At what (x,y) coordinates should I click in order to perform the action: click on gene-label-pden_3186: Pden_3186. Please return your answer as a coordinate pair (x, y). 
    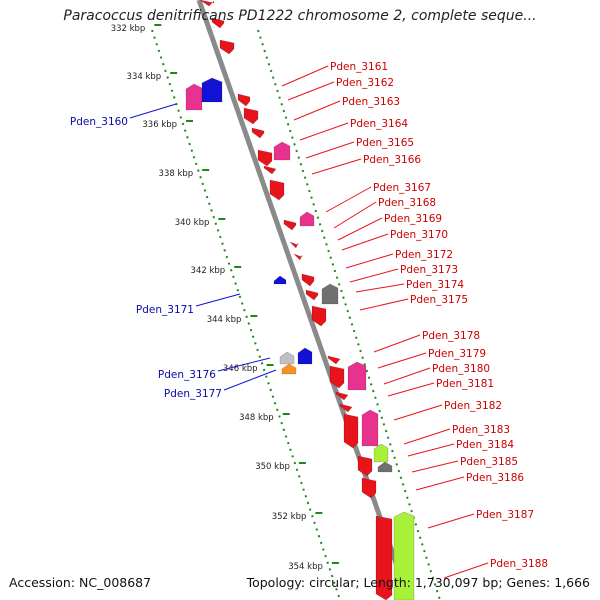
    Looking at the image, I should click on (495, 478).